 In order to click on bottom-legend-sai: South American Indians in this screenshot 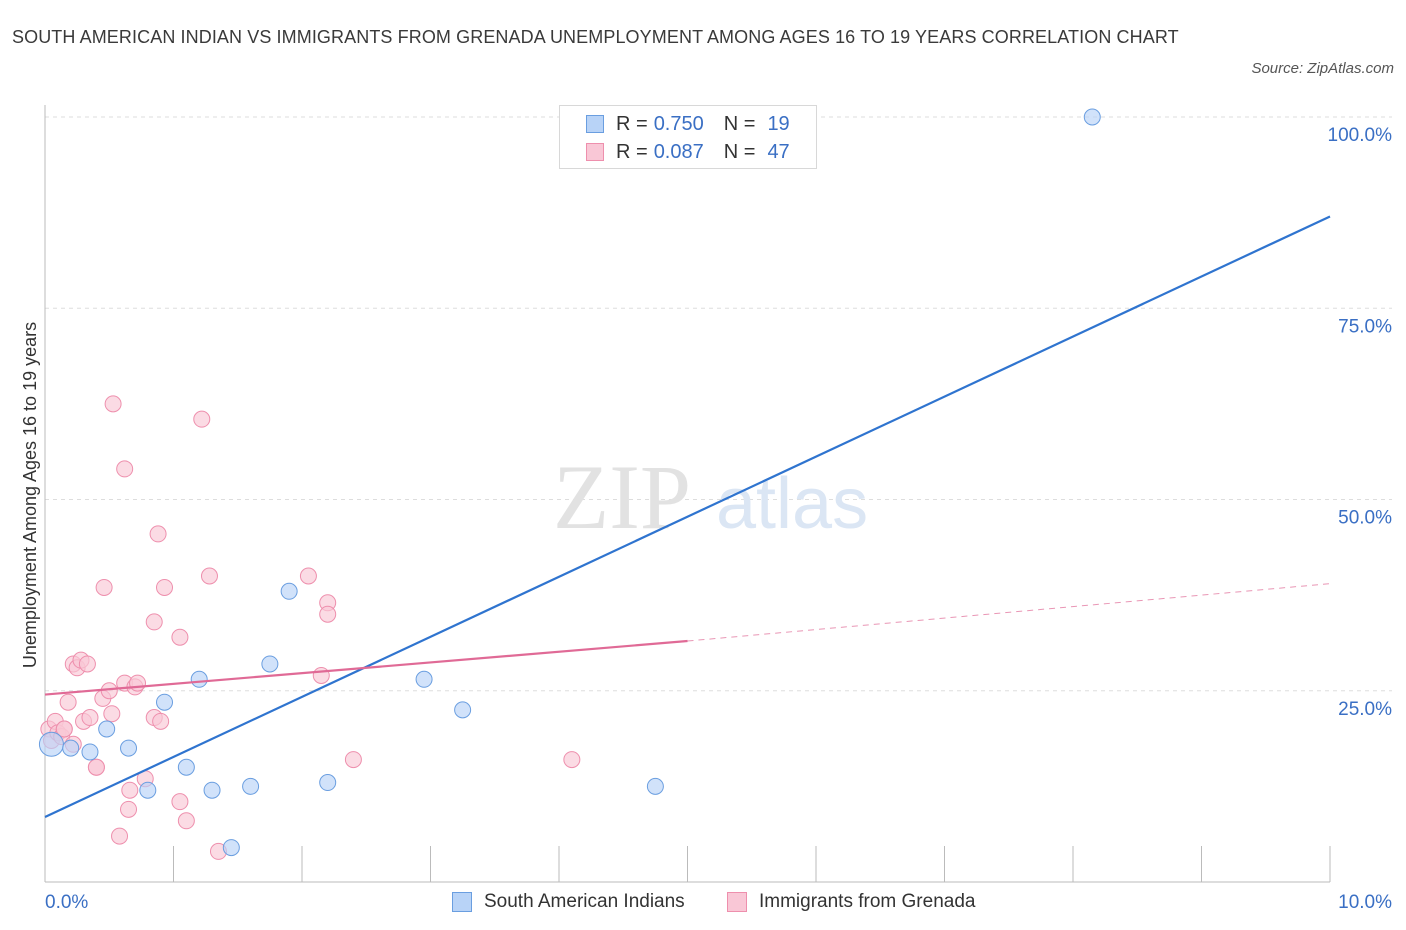, I will do `click(568, 902)`.